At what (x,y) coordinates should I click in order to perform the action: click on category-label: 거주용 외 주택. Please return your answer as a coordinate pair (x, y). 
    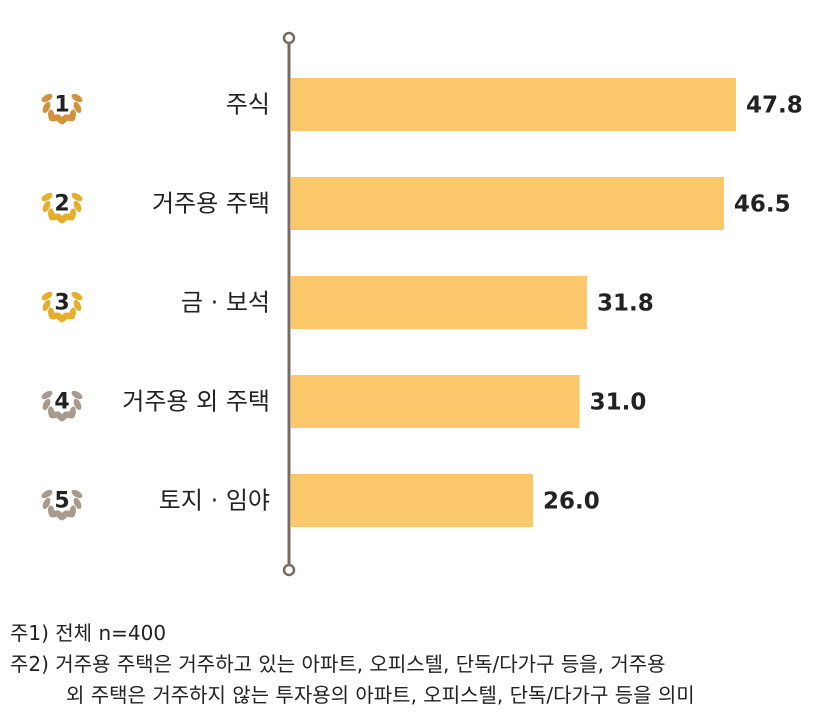
    Looking at the image, I should click on (196, 402).